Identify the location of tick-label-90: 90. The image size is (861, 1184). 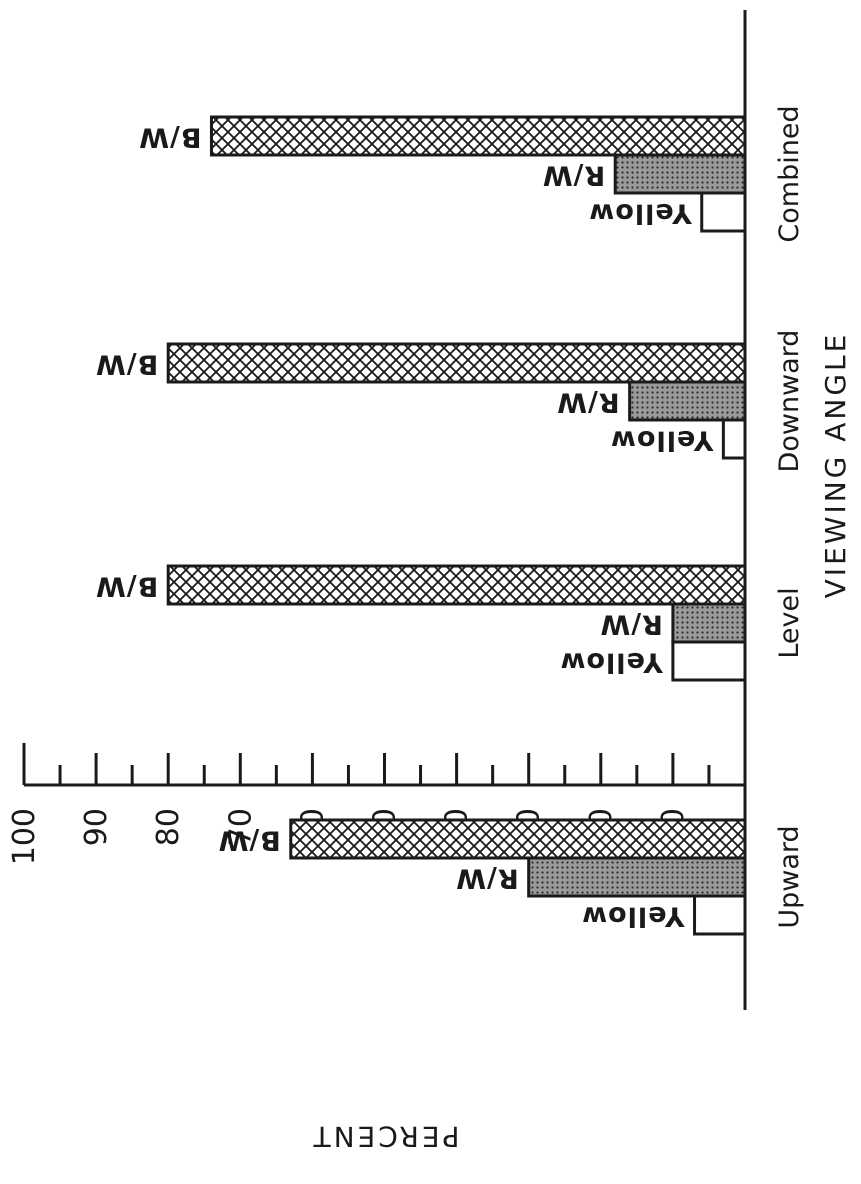
(96, 827).